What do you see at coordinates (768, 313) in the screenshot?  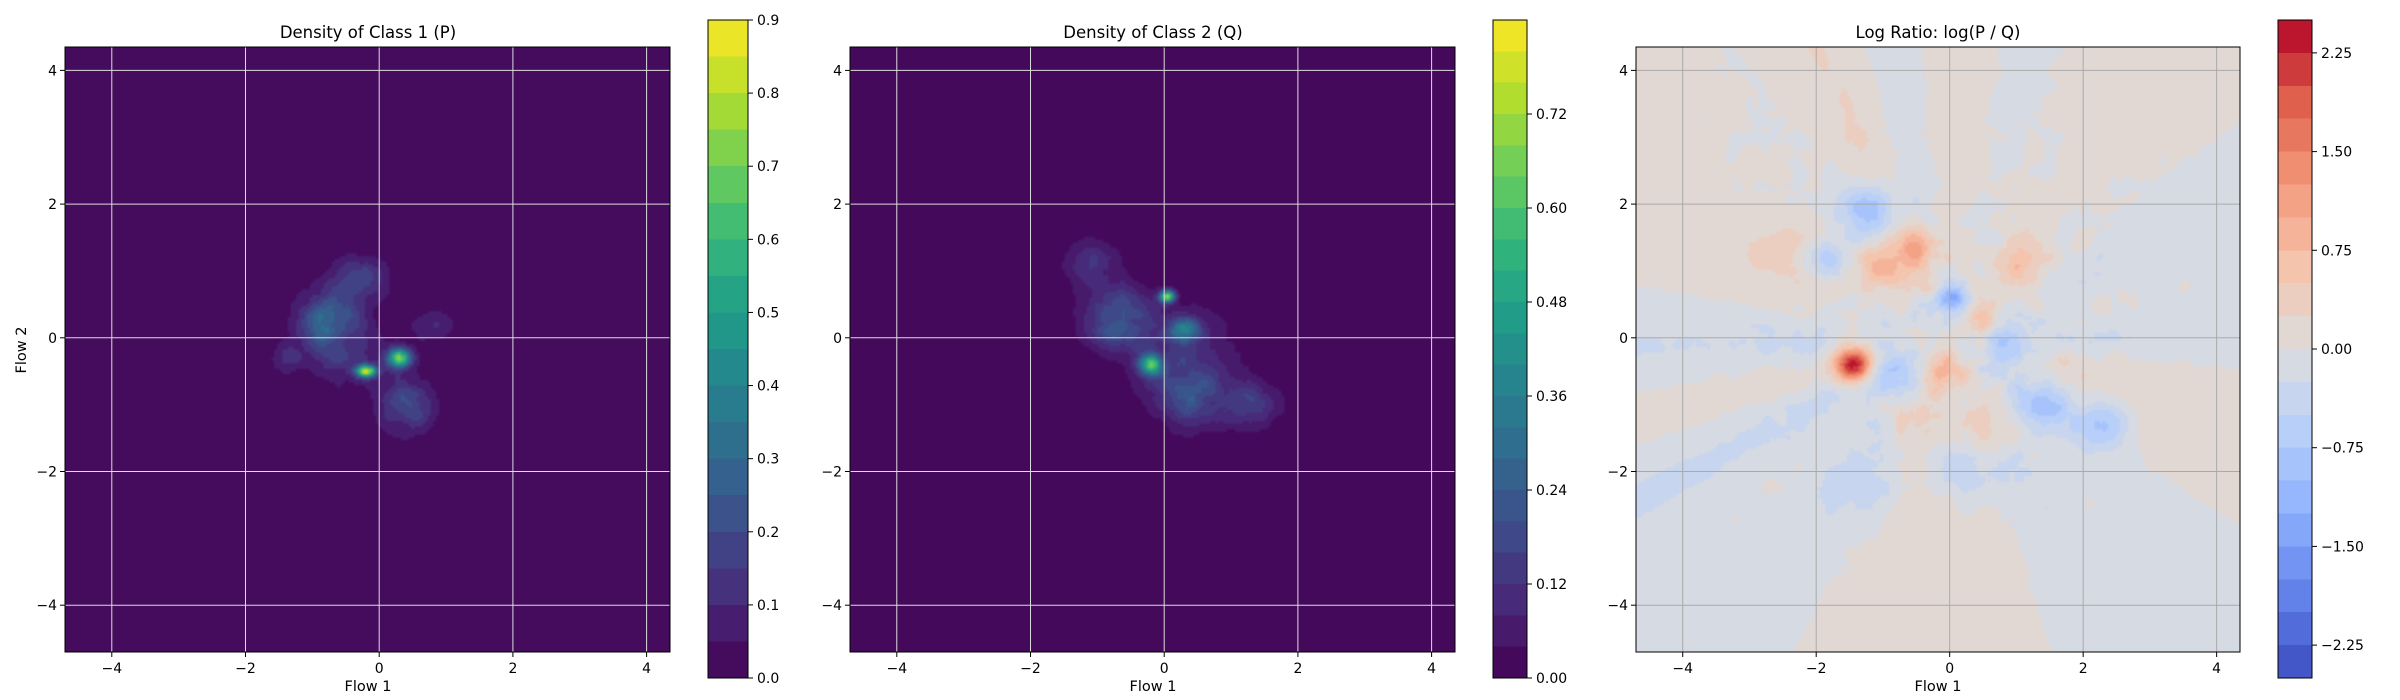 I see `colorbar-tick-label: 0.5` at bounding box center [768, 313].